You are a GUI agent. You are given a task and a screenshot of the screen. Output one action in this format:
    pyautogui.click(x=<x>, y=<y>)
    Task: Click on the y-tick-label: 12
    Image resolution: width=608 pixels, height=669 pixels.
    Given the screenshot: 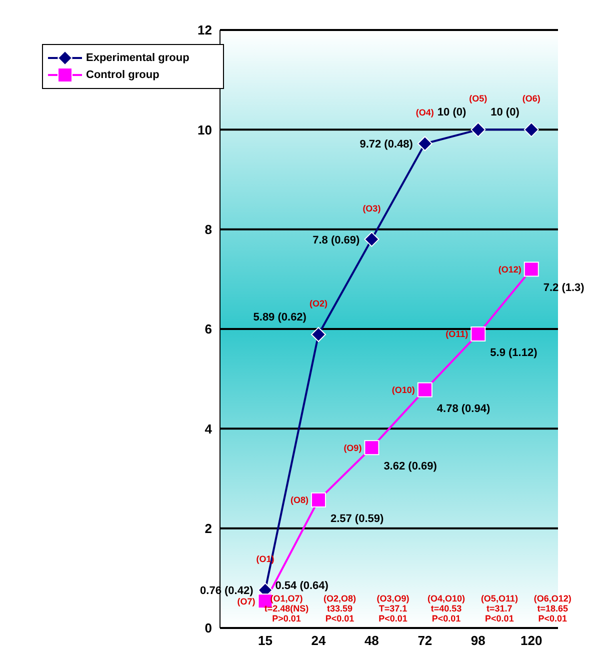 What is the action you would take?
    pyautogui.click(x=205, y=30)
    